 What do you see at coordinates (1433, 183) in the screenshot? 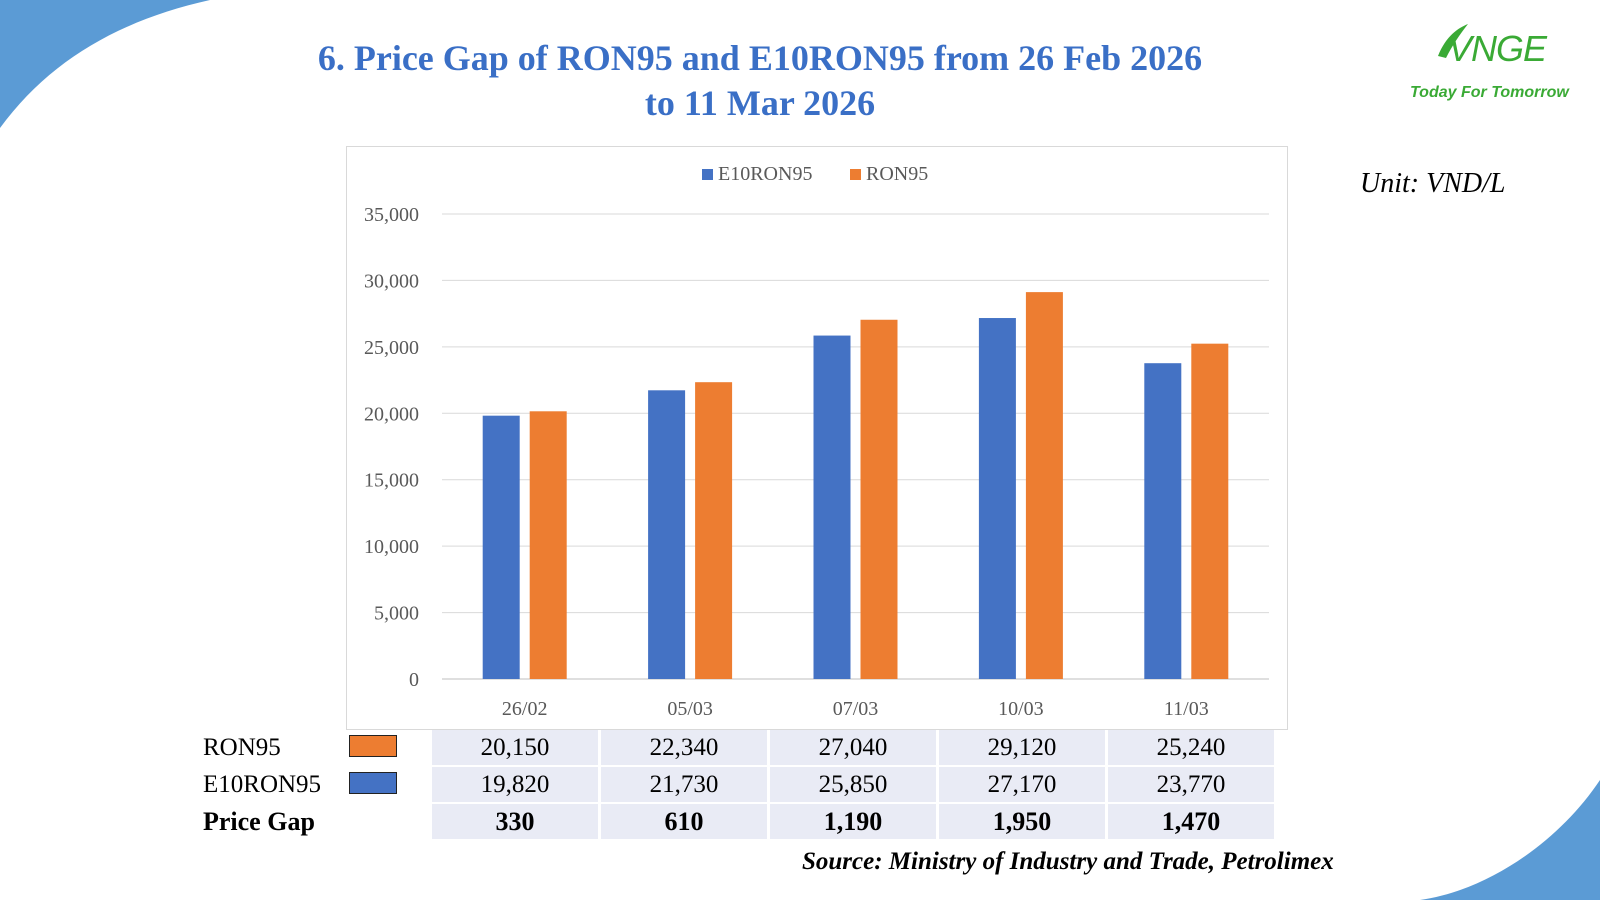
I see `unit-label: Unit: VND/L` at bounding box center [1433, 183].